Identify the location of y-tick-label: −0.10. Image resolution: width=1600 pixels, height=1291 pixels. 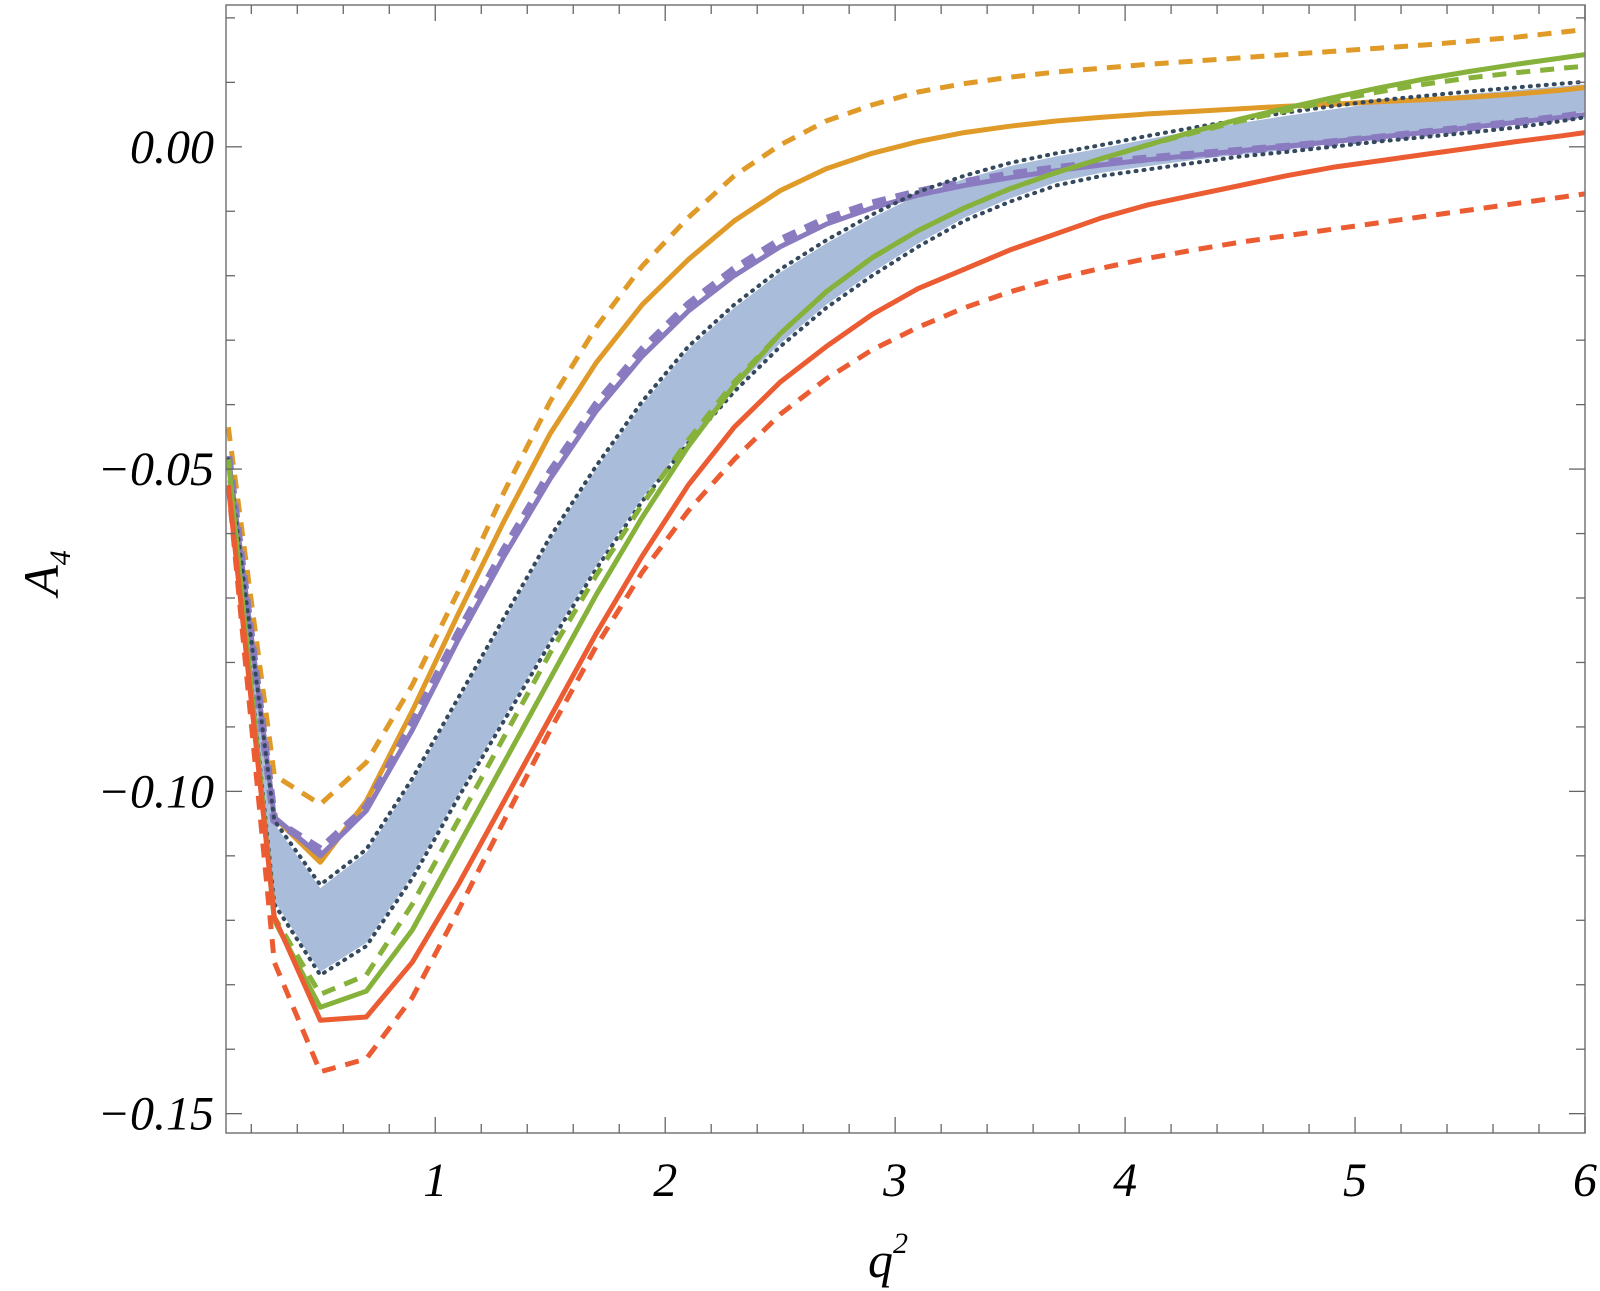
(156, 791).